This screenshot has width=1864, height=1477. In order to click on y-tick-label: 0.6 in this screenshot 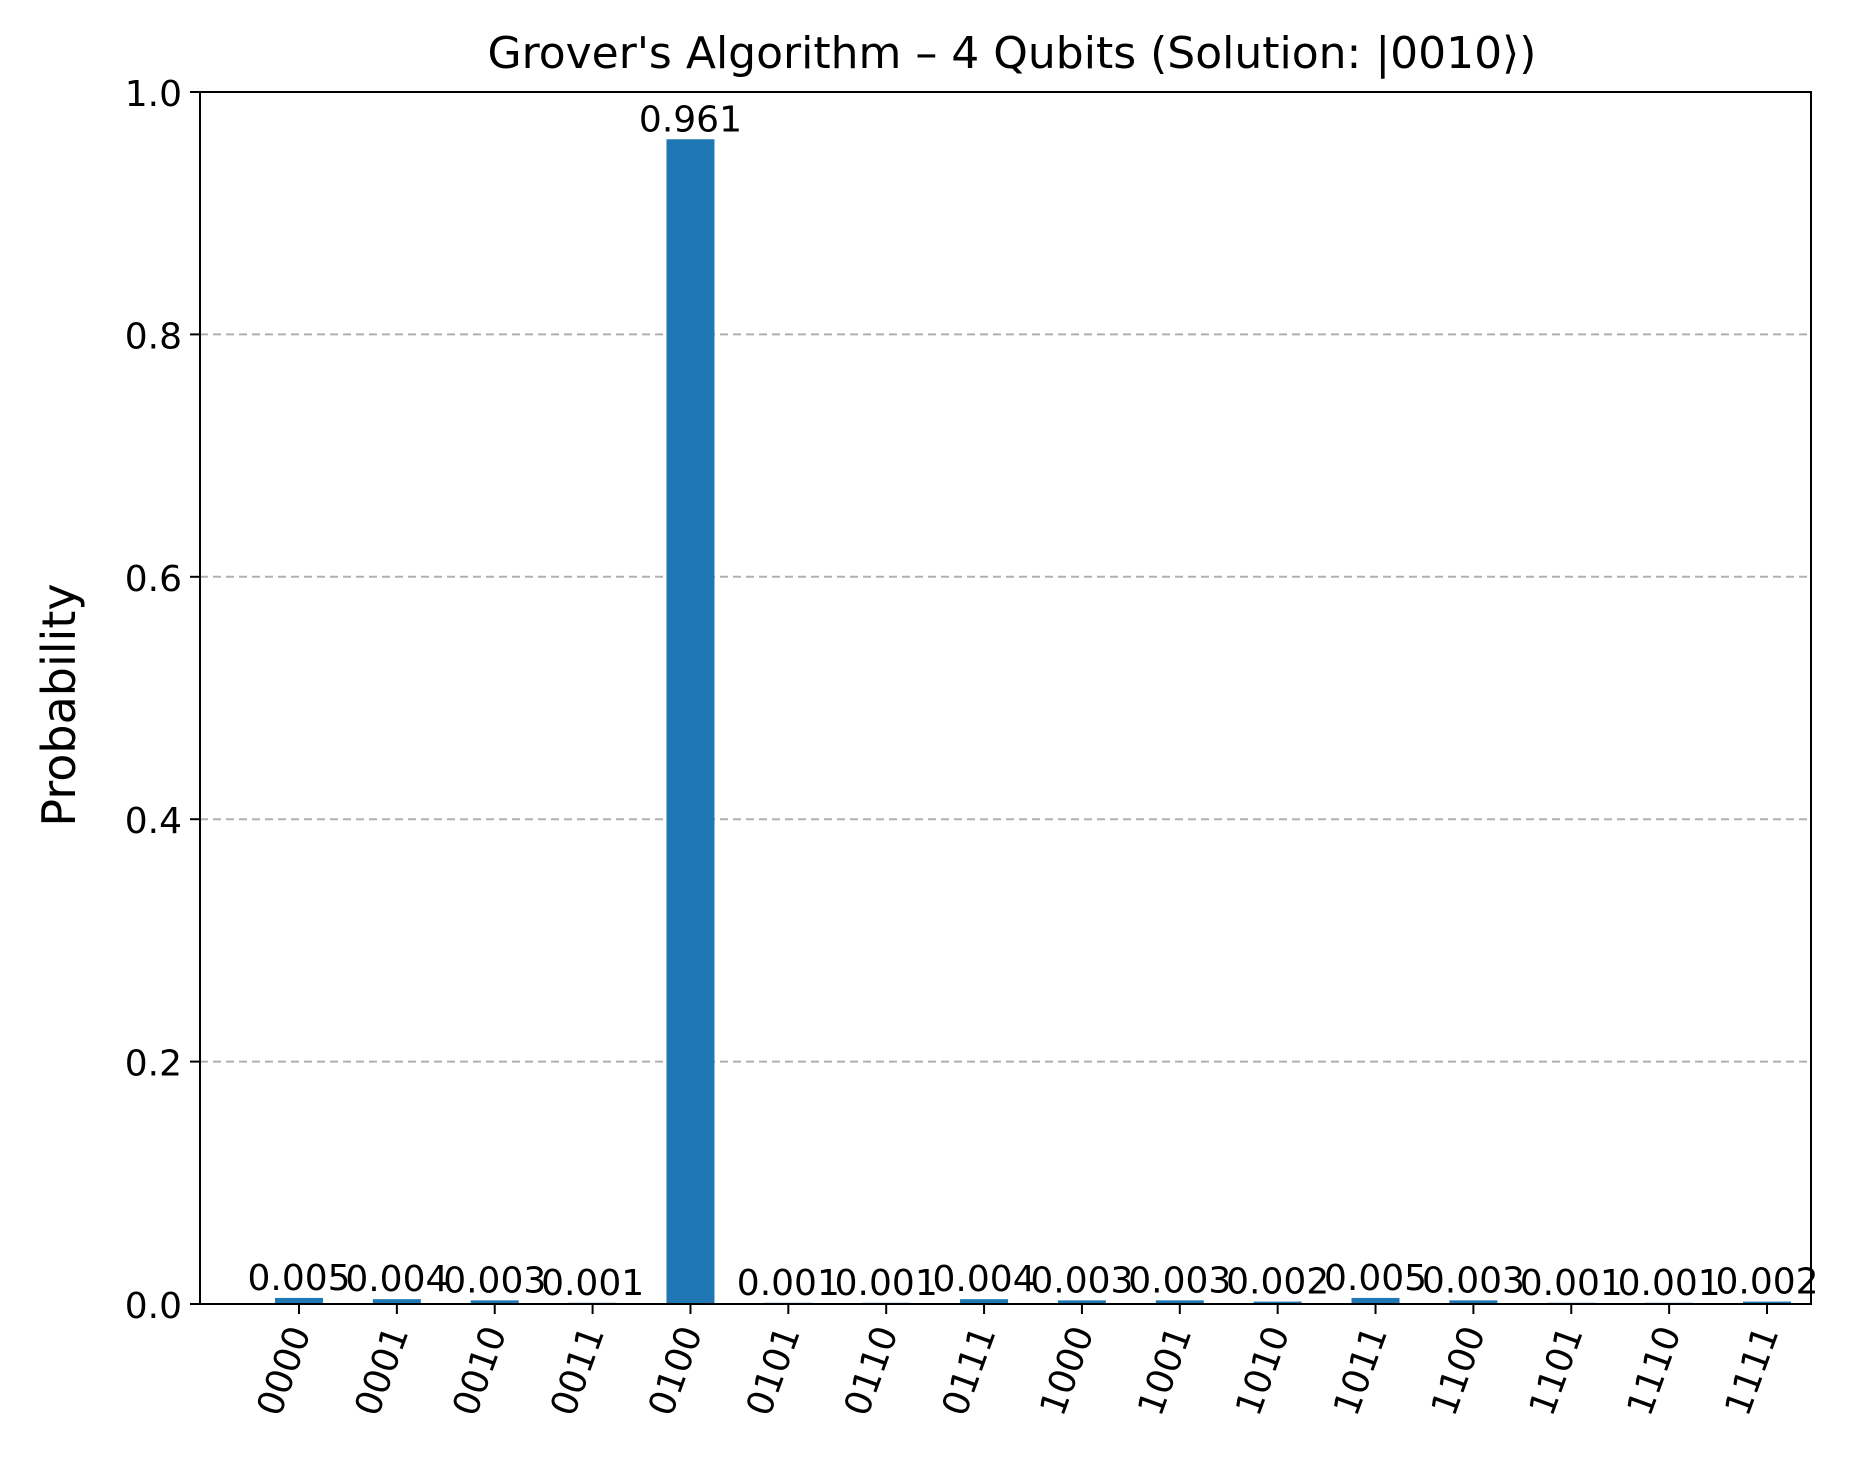, I will do `click(153, 579)`.